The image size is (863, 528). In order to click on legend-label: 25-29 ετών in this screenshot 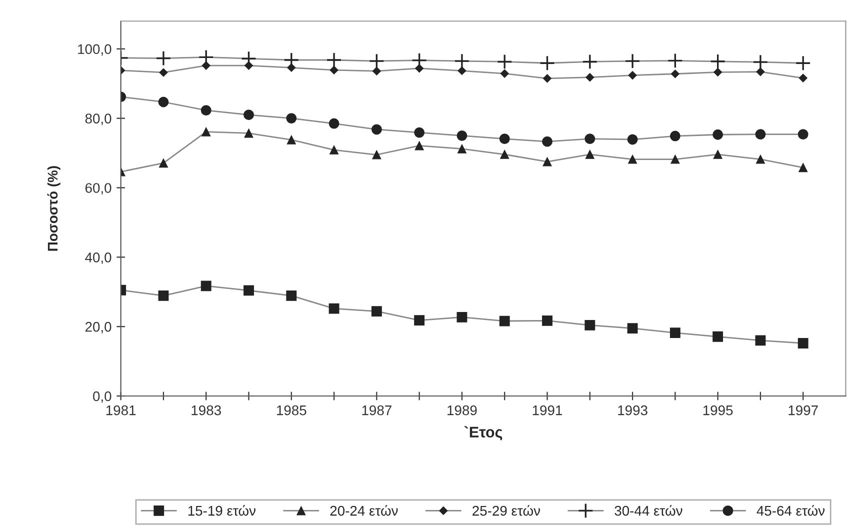, I will do `click(506, 510)`.